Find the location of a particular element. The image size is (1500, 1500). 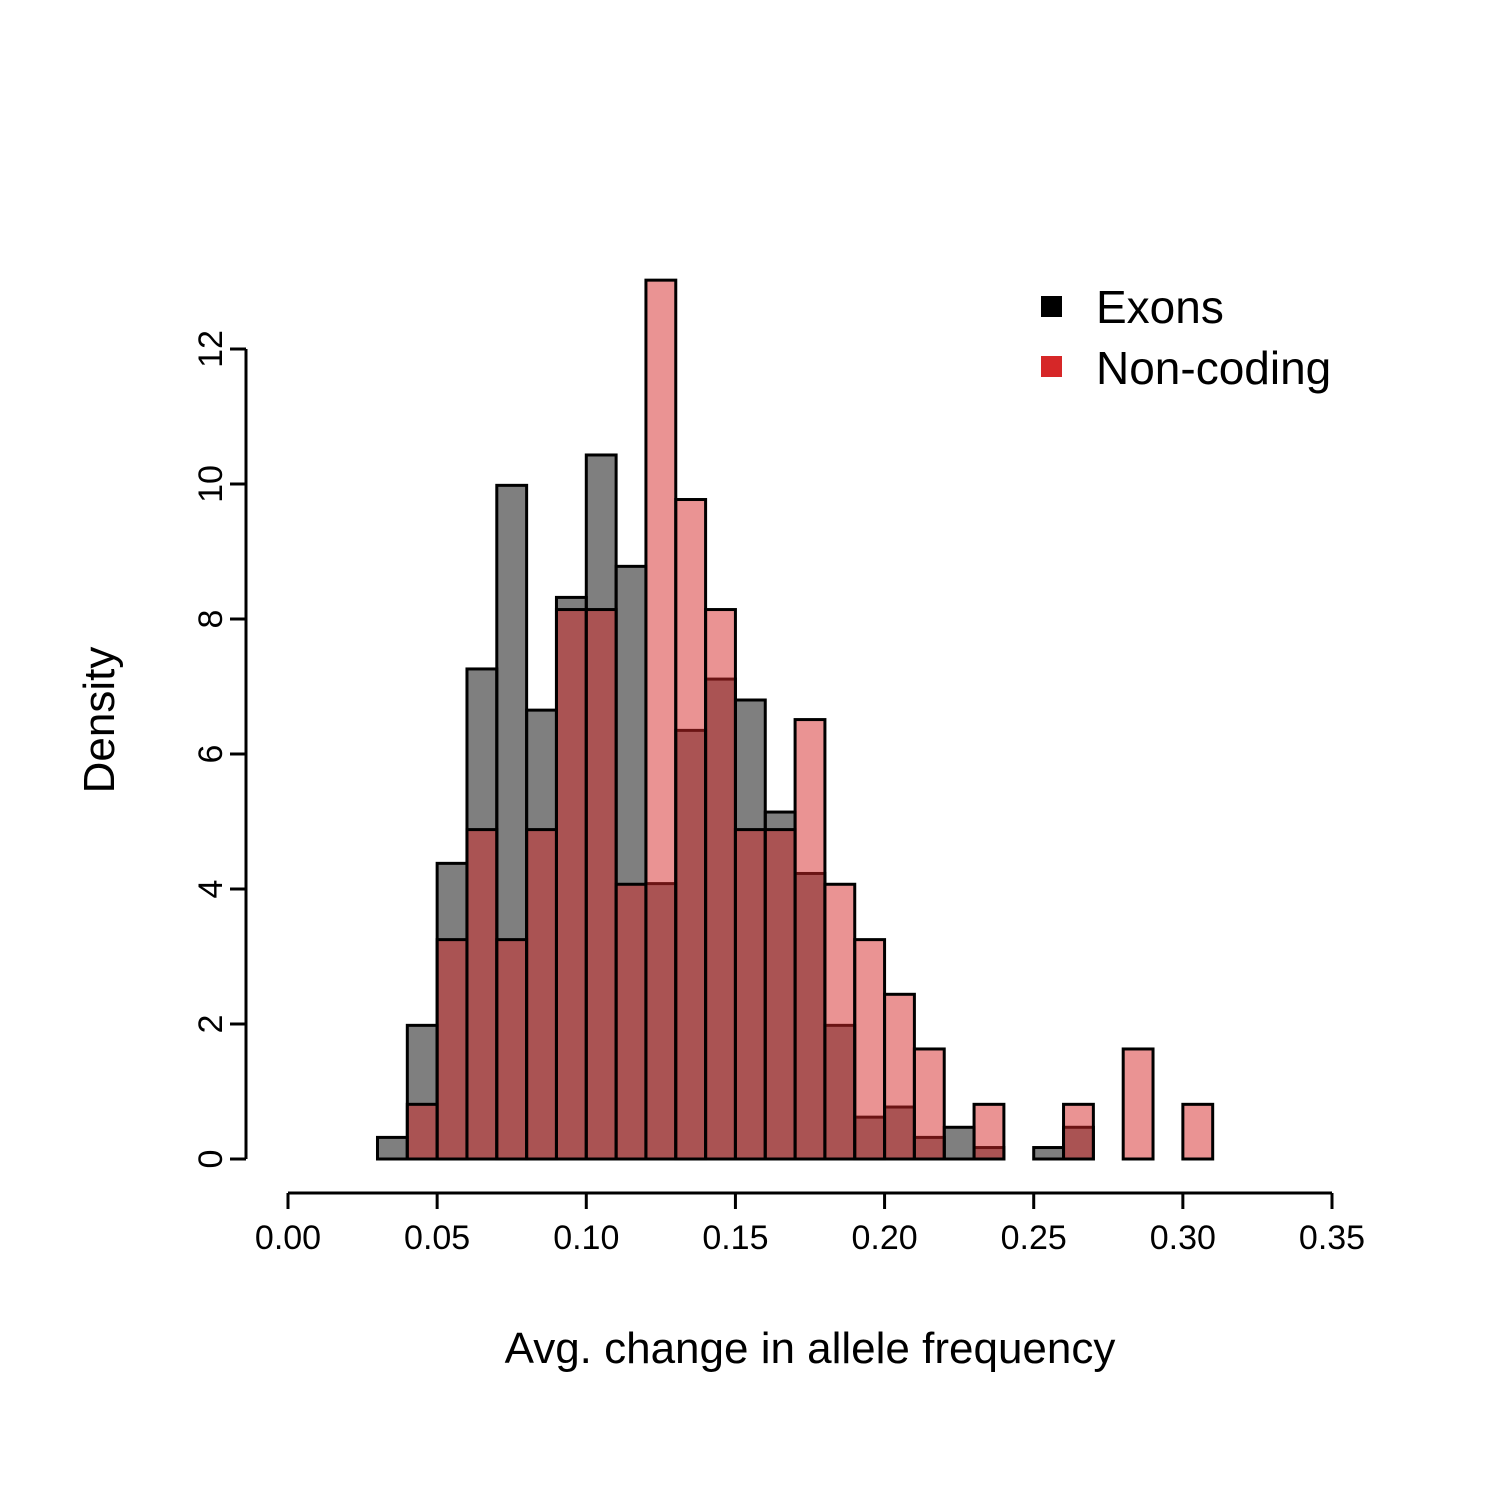

y-tick-label: 6 is located at coordinates (211, 754).